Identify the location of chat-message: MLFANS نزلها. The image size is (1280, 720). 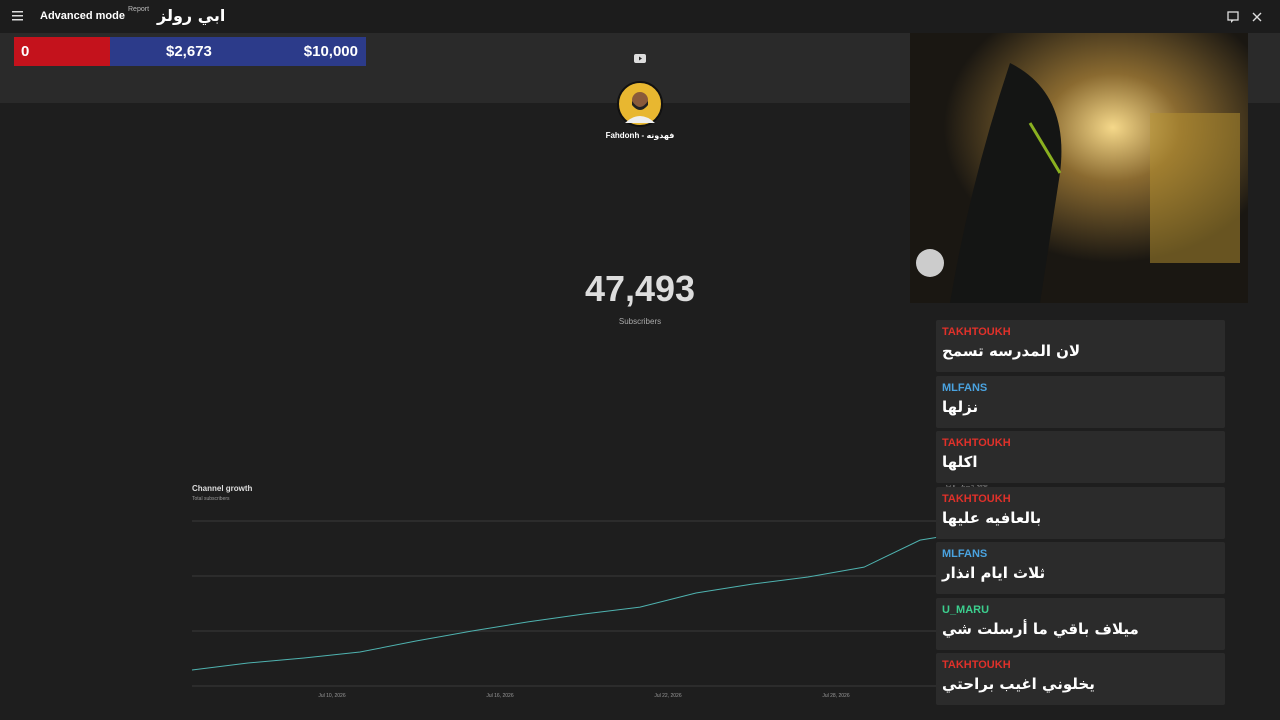
(1080, 401).